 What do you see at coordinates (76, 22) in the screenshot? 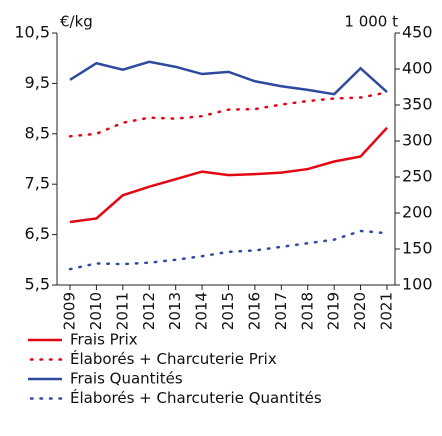
I see `y-unit: €/kg` at bounding box center [76, 22].